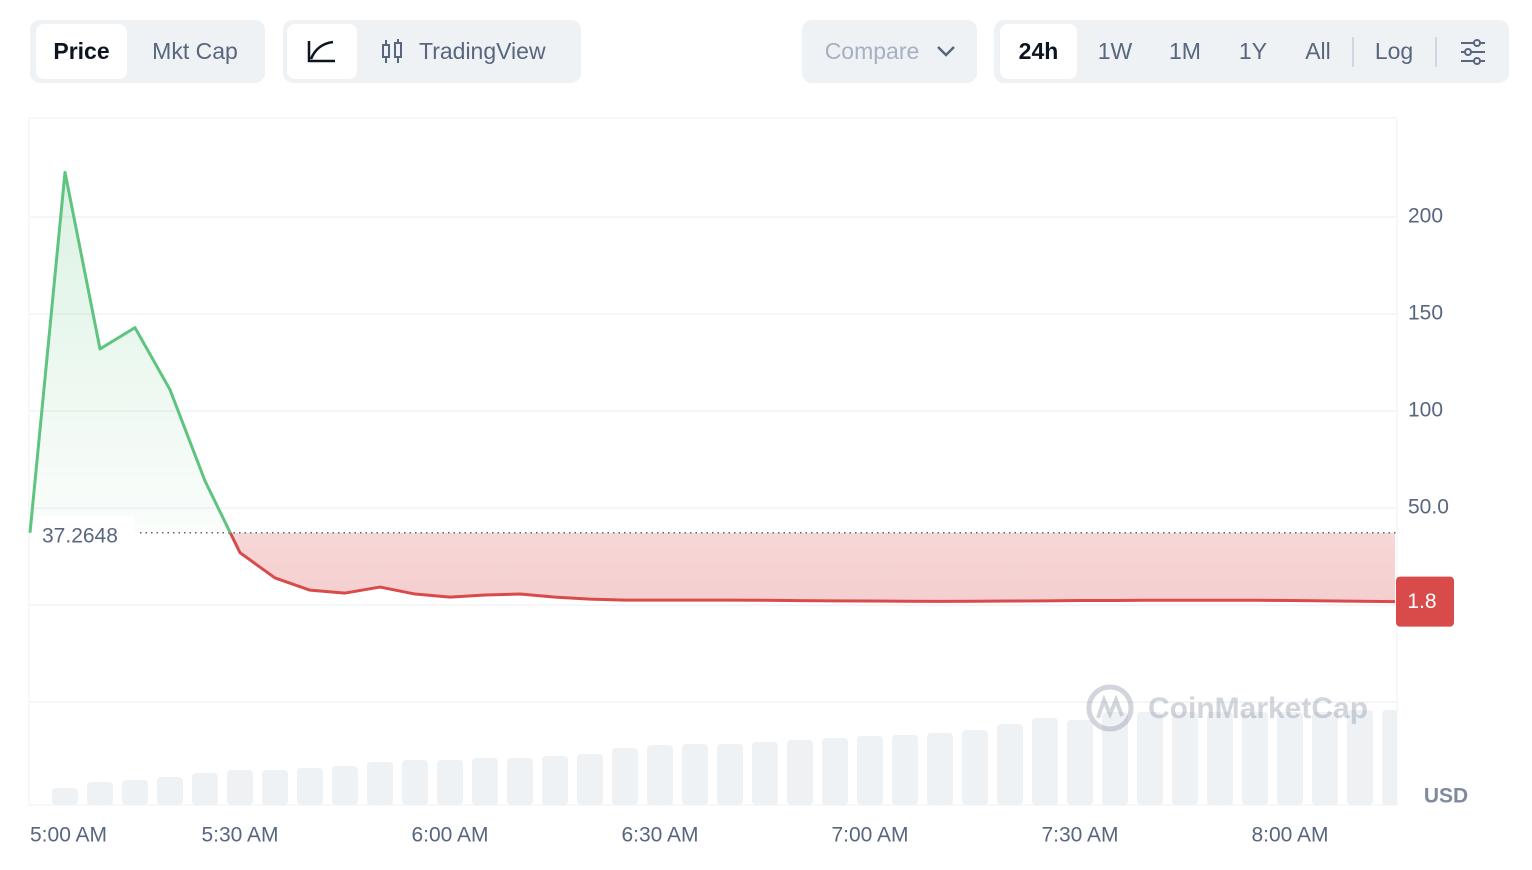 This screenshot has width=1532, height=870. I want to click on mktcap-button: Mkt Cap, so click(195, 51).